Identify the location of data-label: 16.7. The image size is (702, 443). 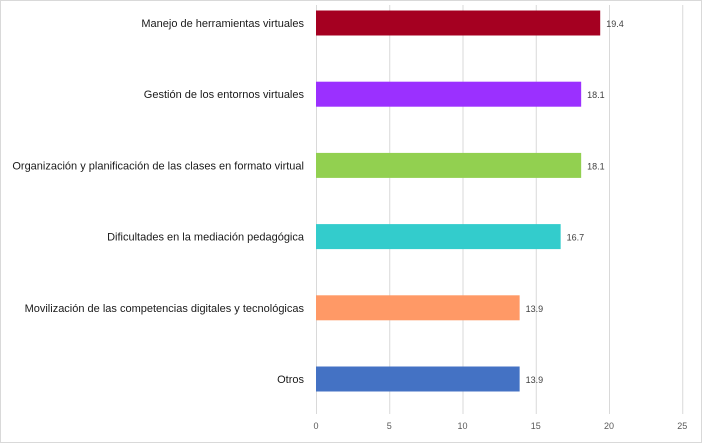
(576, 238).